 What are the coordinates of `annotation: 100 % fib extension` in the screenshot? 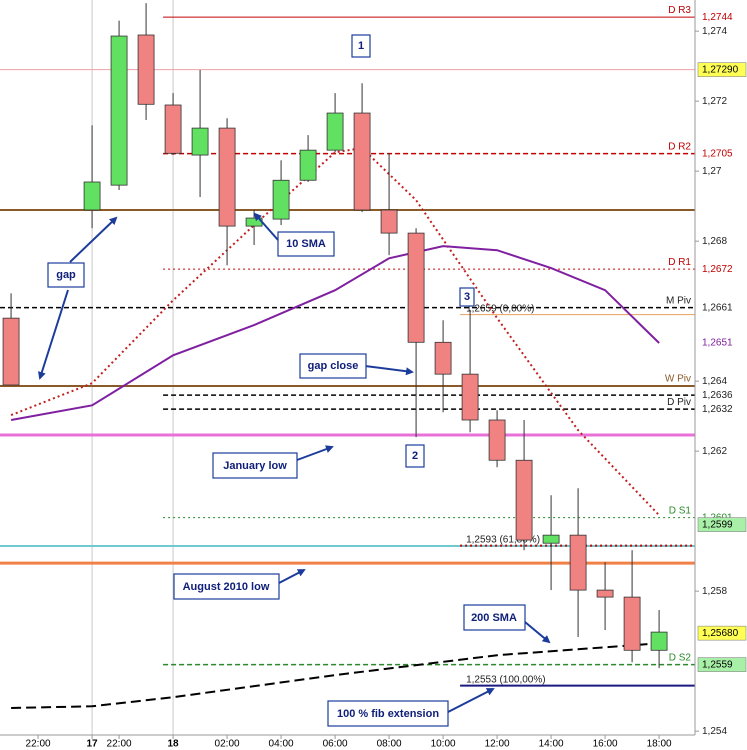 It's located at (388, 713).